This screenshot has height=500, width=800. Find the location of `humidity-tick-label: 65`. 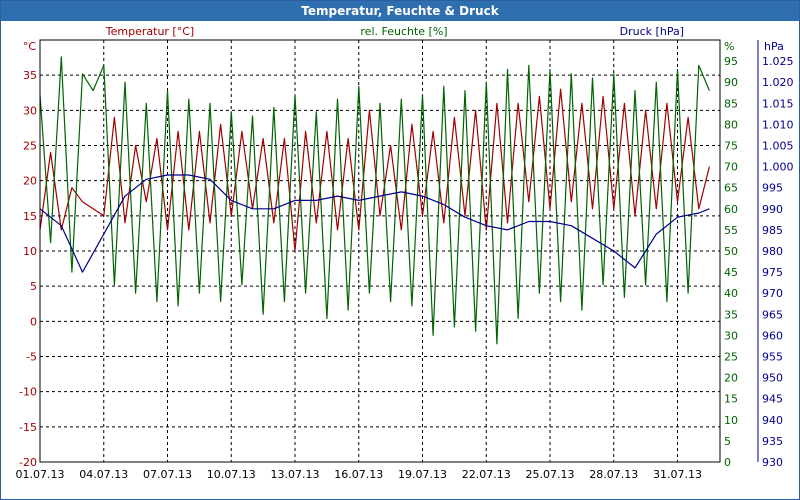

humidity-tick-label: 65 is located at coordinates (731, 188).